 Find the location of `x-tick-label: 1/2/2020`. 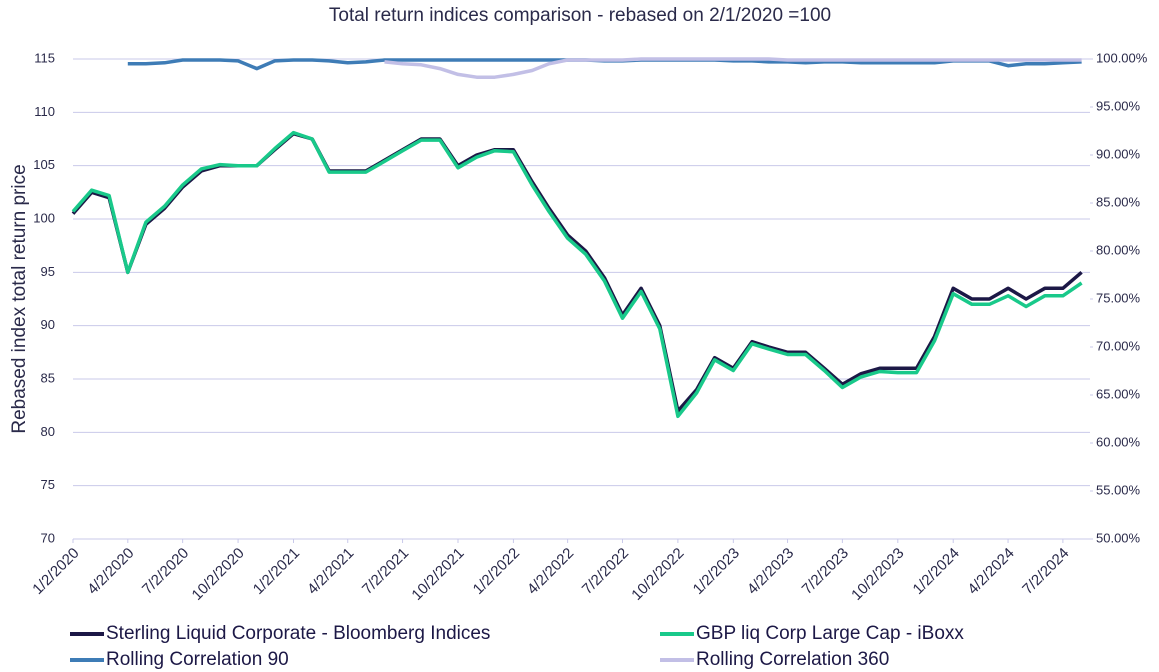

x-tick-label: 1/2/2020 is located at coordinates (55, 571).